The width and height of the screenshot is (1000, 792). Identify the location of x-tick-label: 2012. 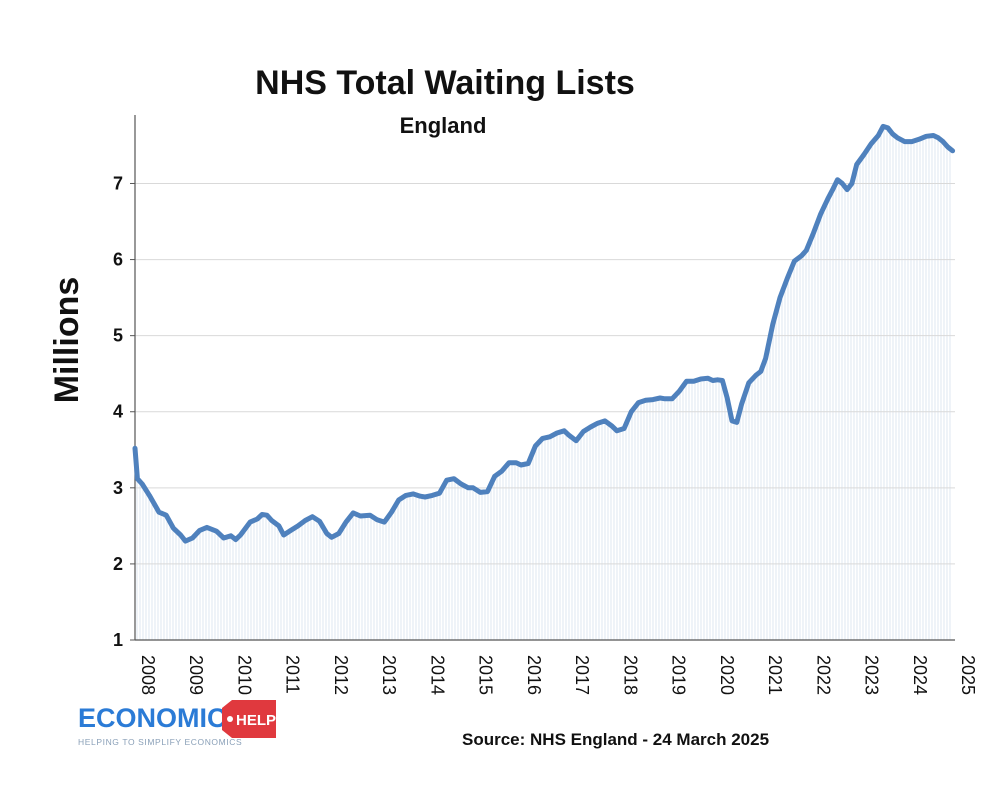
(341, 675).